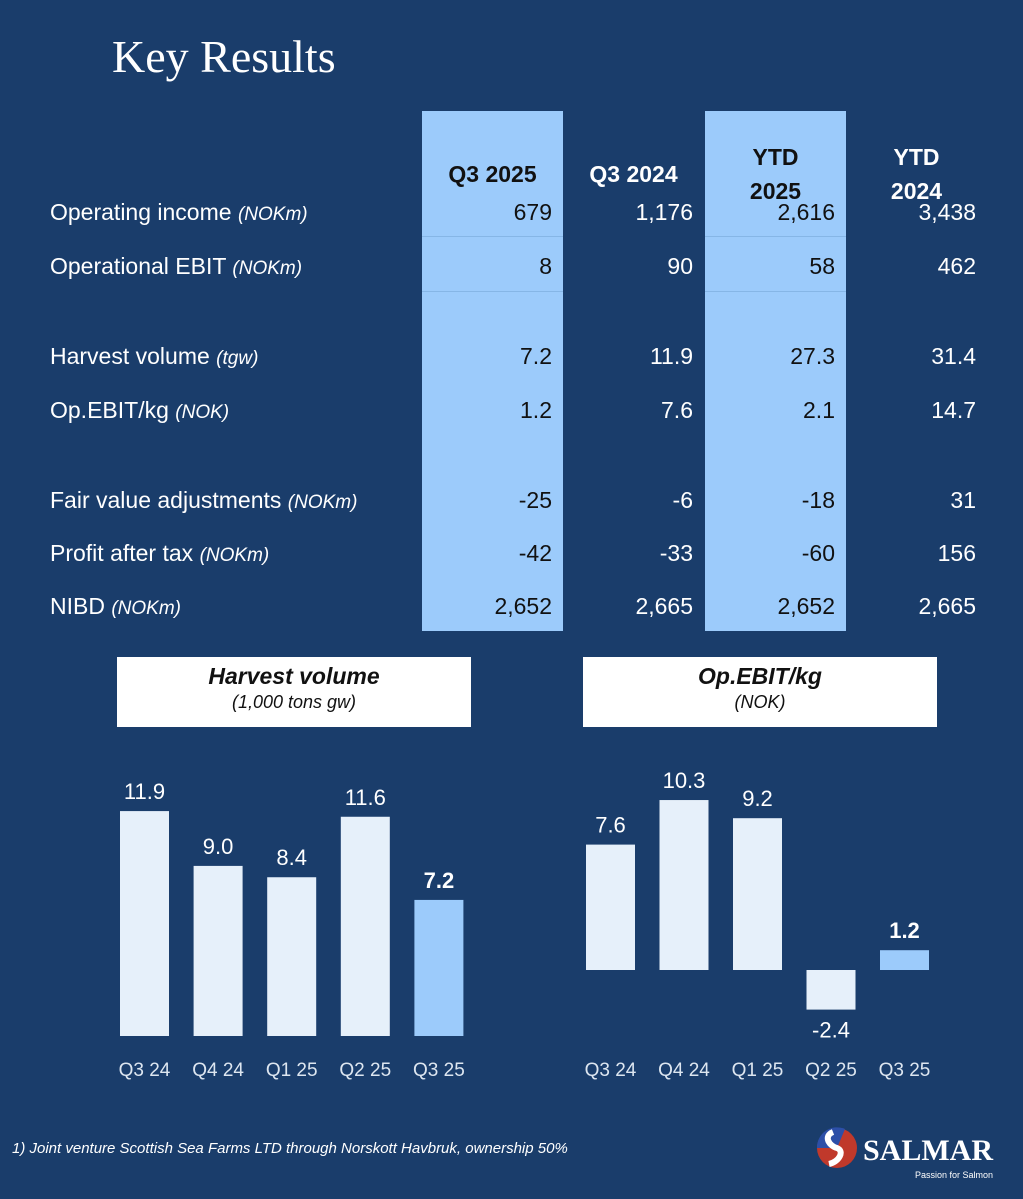 Image resolution: width=1023 pixels, height=1199 pixels. Describe the element at coordinates (947, 212) in the screenshot. I see `row-value: 3,438` at that location.